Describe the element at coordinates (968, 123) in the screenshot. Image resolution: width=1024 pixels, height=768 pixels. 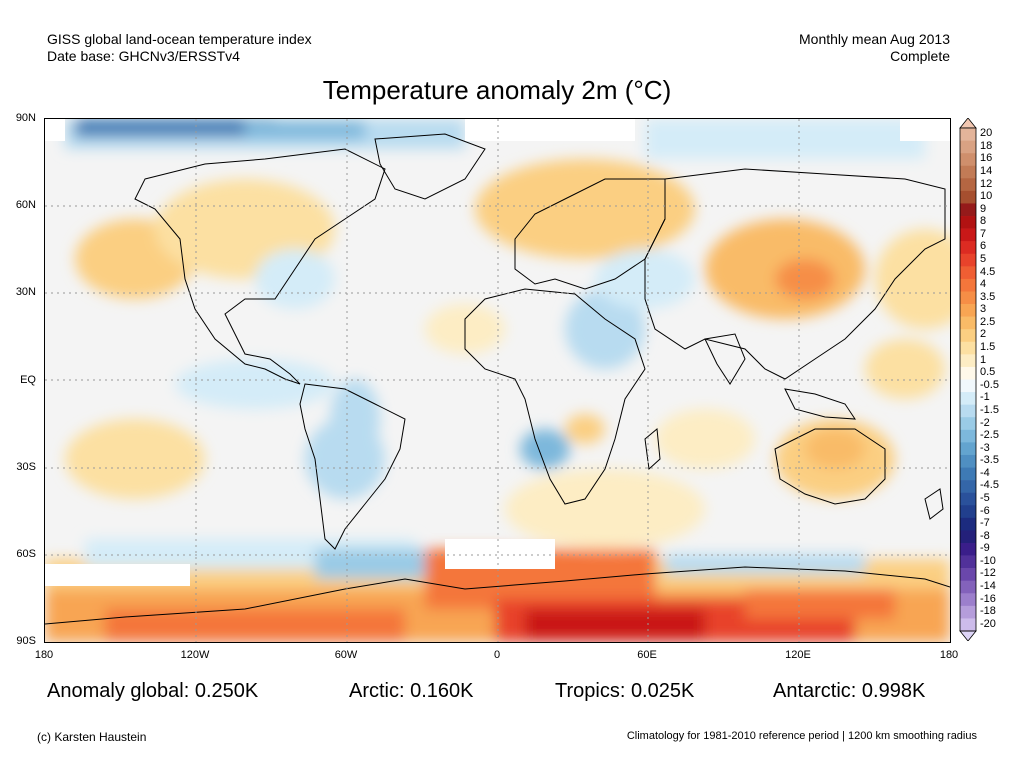
I see `legend-cap-top` at that location.